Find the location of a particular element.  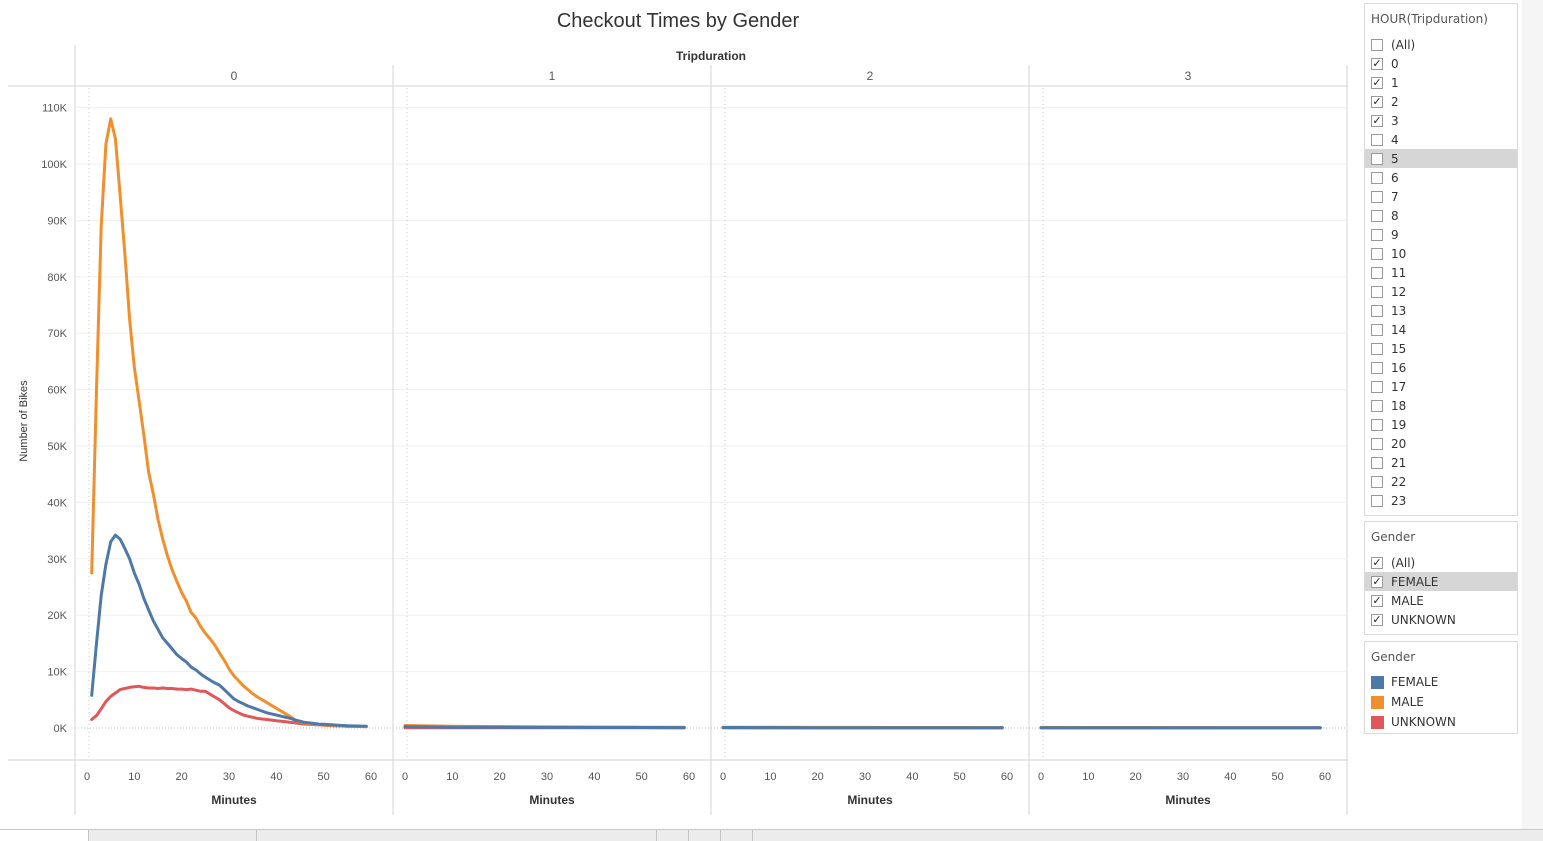

hour-filter-option: 18 is located at coordinates (1441, 405).